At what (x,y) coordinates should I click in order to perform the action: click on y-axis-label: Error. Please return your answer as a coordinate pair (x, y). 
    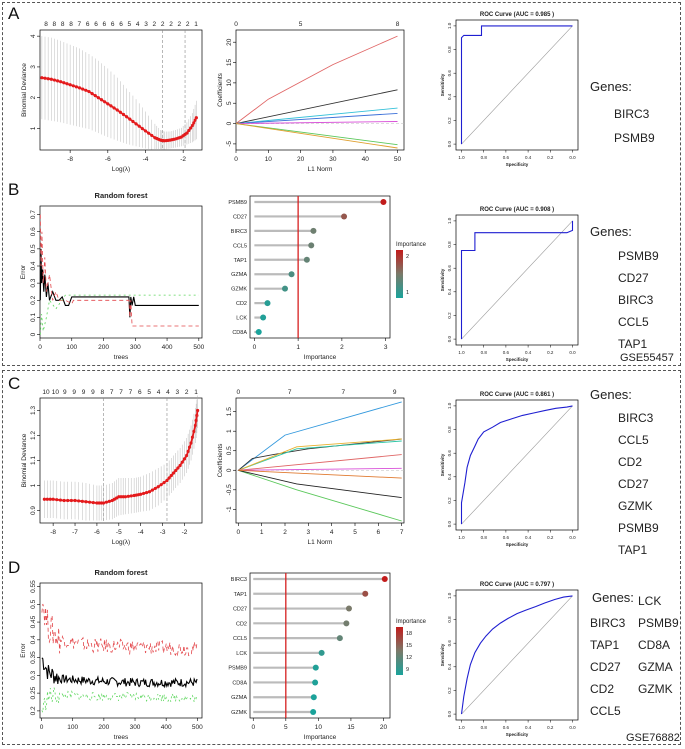
    Looking at the image, I should click on (23, 649).